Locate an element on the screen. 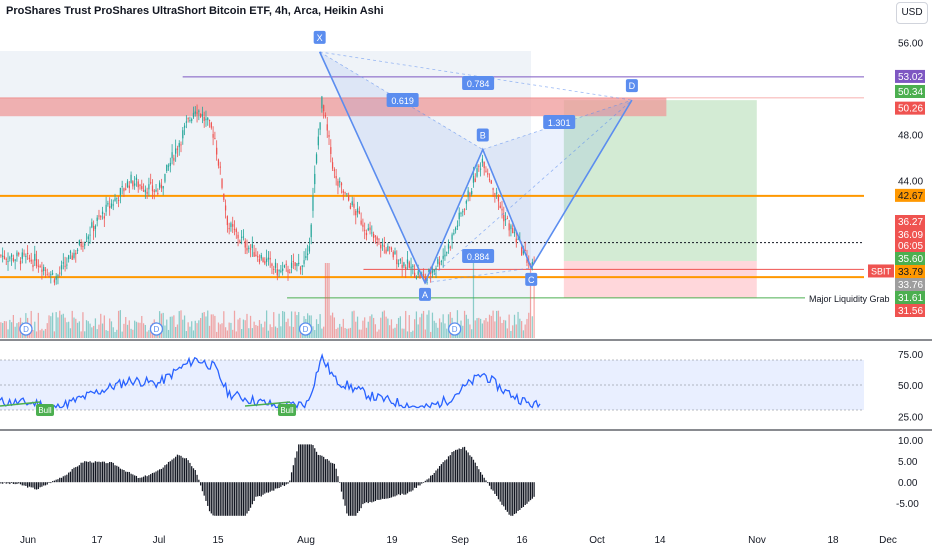  price-label: 06:05 is located at coordinates (910, 246).